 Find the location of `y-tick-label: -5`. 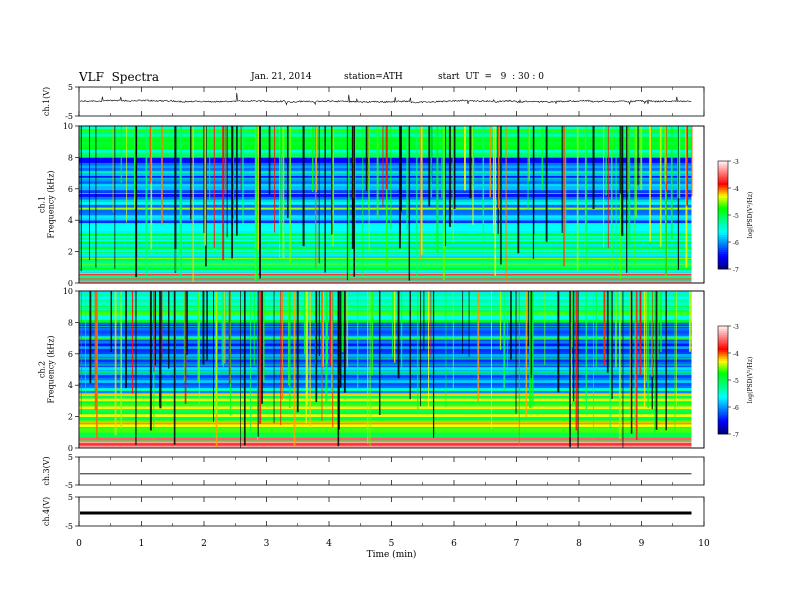

y-tick-label: -5 is located at coordinates (69, 116).